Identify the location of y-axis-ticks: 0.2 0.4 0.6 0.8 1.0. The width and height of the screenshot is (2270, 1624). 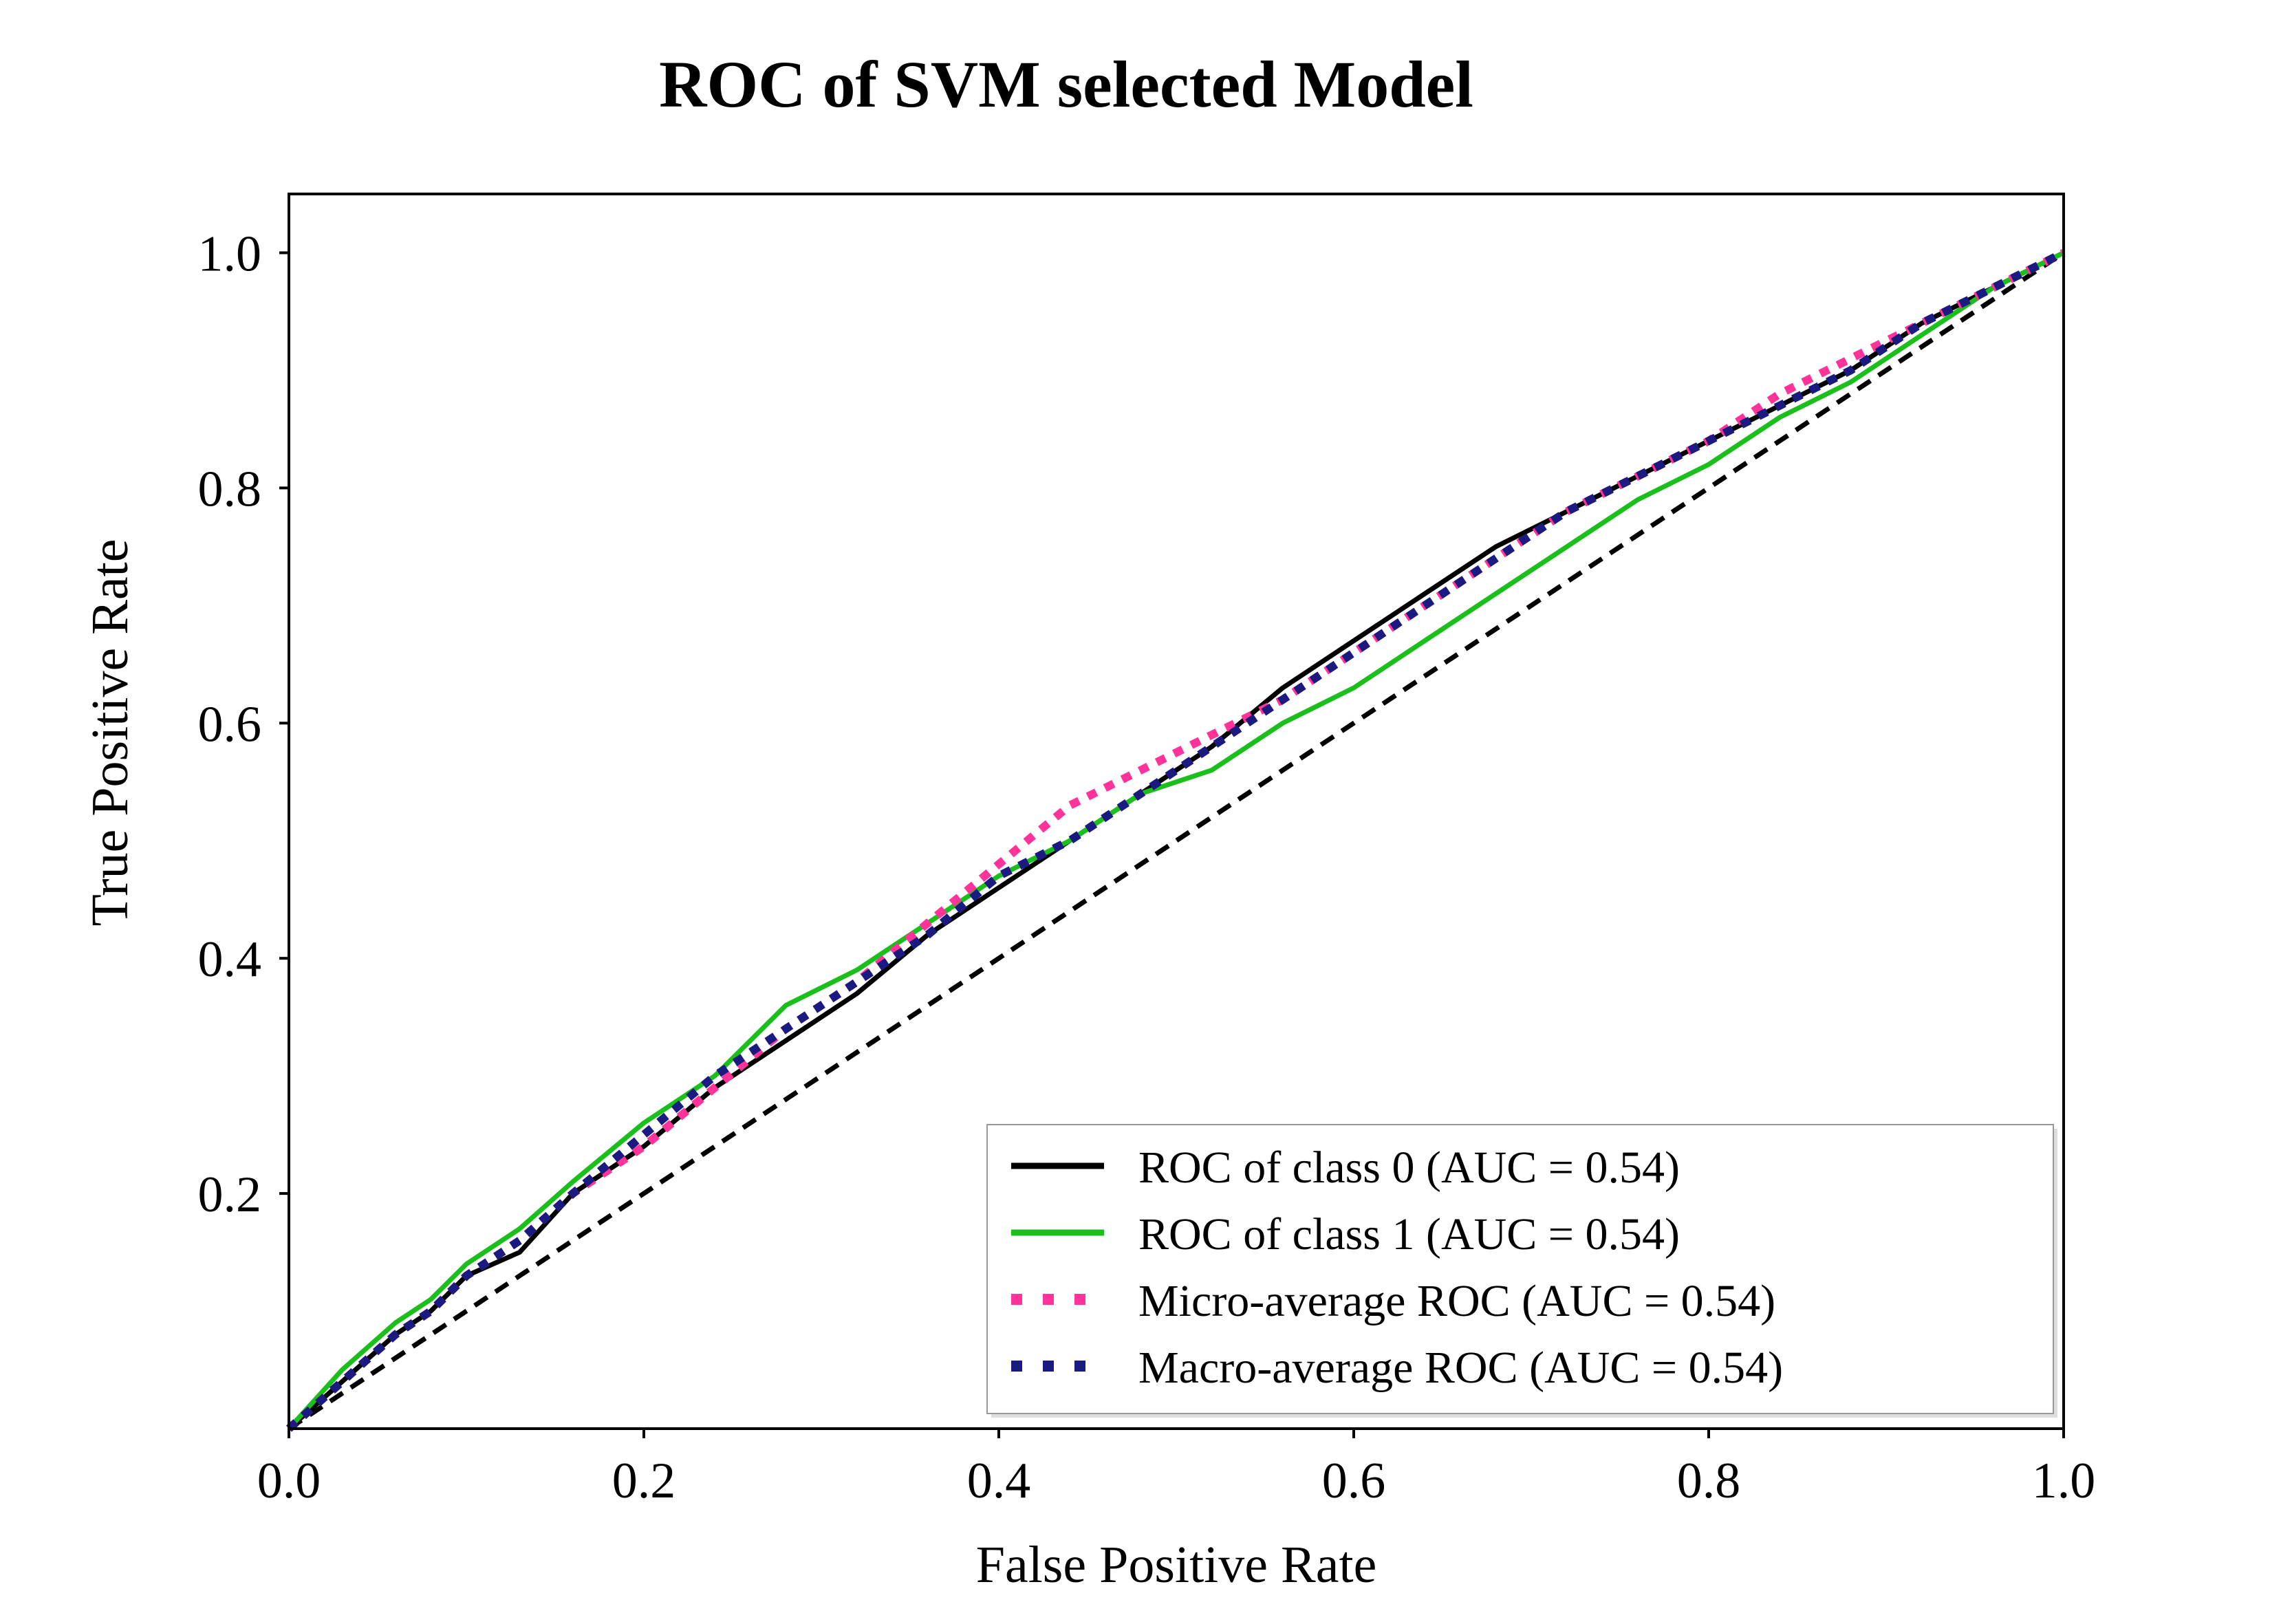
(243, 725).